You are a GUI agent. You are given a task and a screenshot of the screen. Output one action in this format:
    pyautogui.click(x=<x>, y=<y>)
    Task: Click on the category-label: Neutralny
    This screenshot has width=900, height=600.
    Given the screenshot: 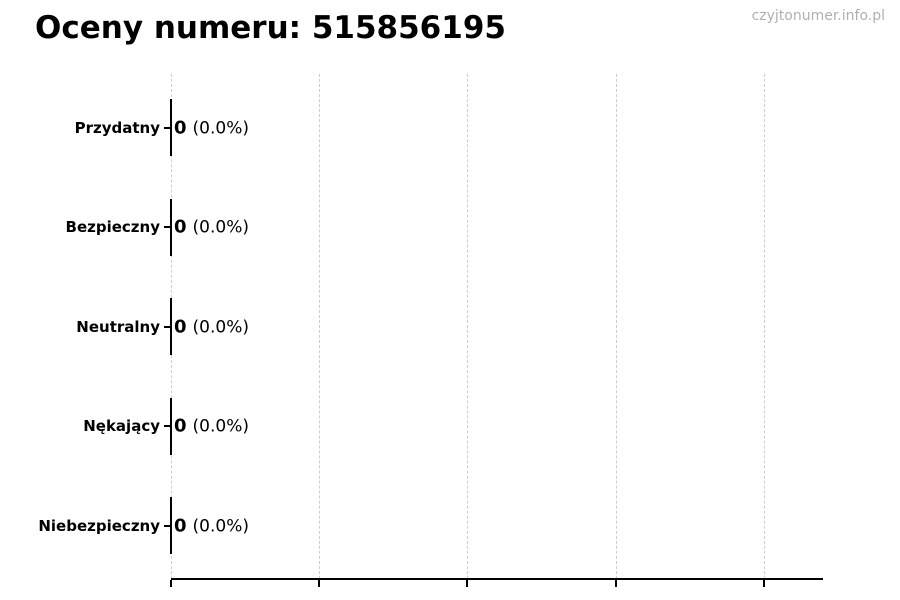 What is the action you would take?
    pyautogui.click(x=118, y=326)
    